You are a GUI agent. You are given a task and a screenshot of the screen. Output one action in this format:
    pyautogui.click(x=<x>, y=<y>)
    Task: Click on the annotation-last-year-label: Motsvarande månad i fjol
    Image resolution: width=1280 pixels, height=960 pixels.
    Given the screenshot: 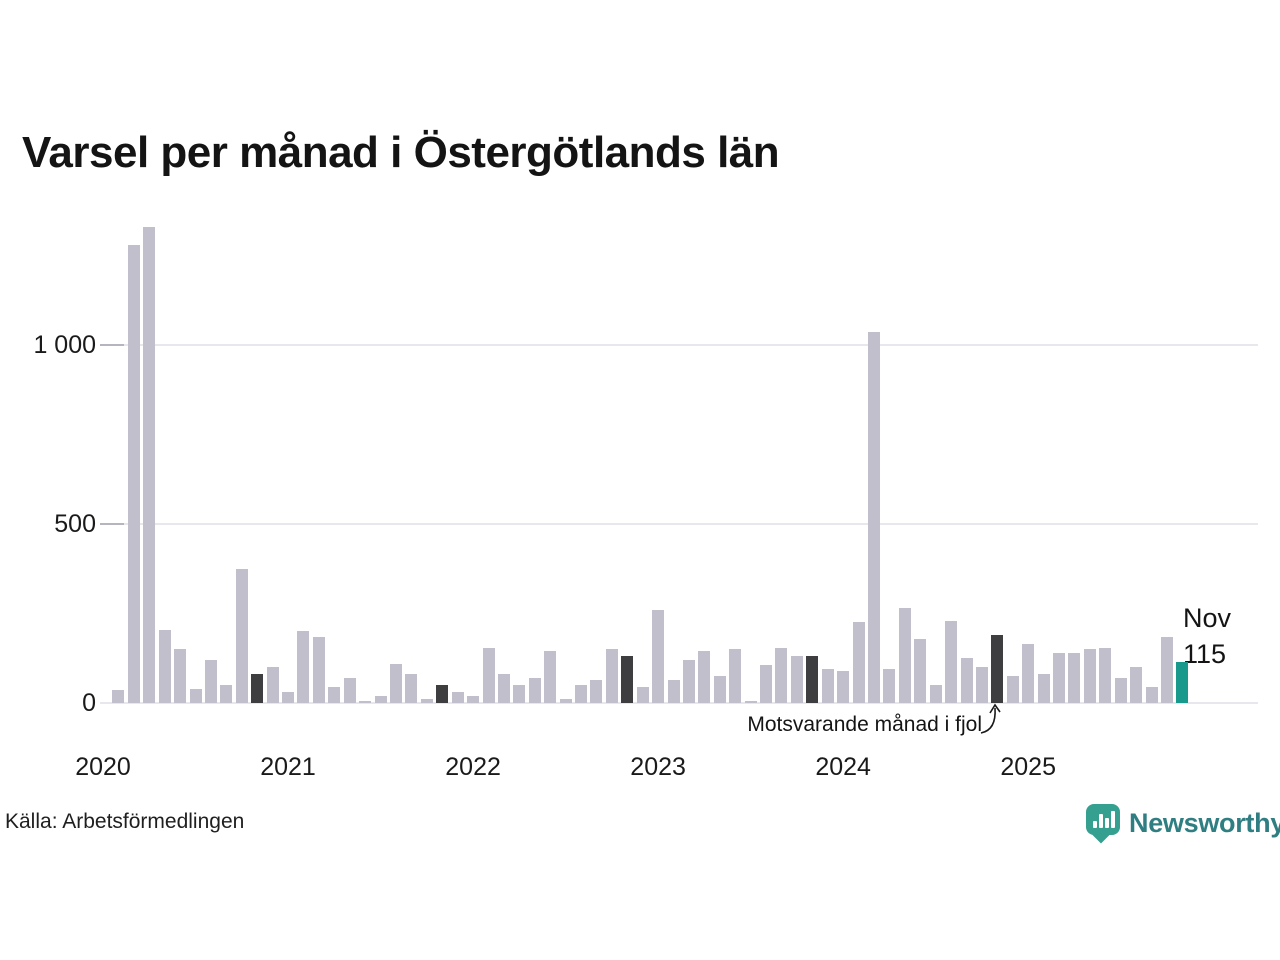 What is the action you would take?
    pyautogui.click(x=864, y=724)
    